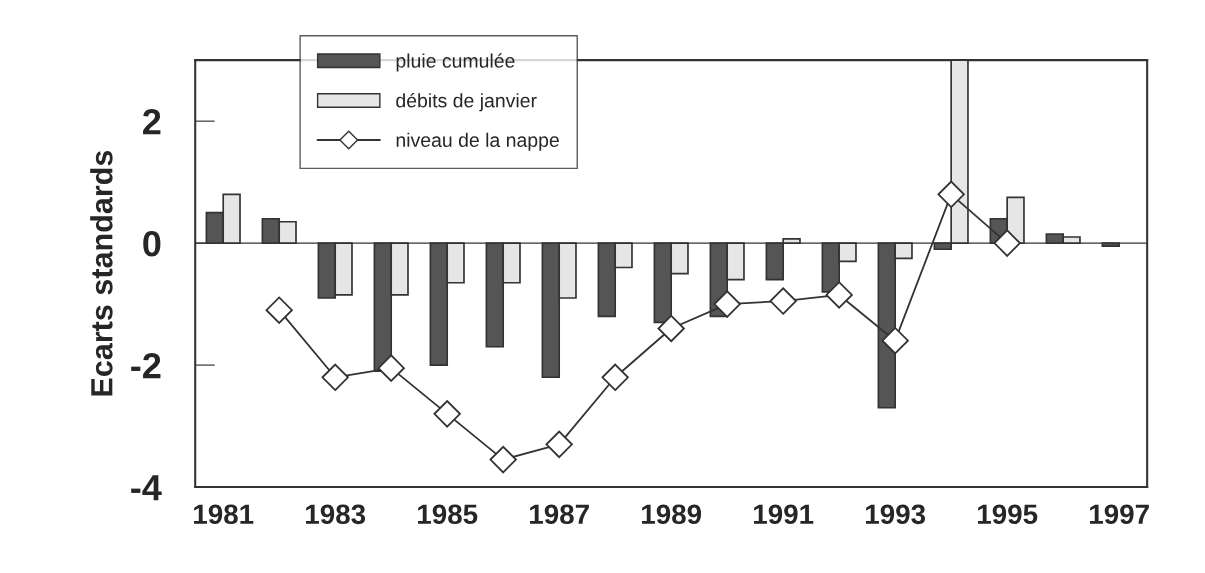 The width and height of the screenshot is (1205, 573). What do you see at coordinates (1008, 514) in the screenshot?
I see `x-tick-label: 1995` at bounding box center [1008, 514].